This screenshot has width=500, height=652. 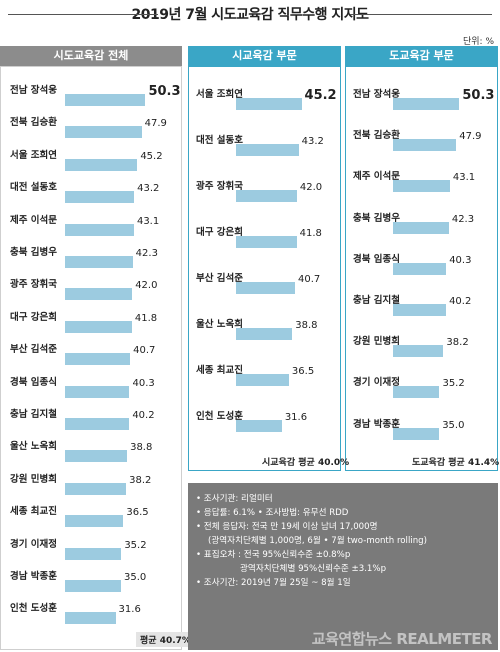 I want to click on info-line: • 조사기간: 2019년 7월 25일 ~ 8월 1일, so click(x=273, y=583).